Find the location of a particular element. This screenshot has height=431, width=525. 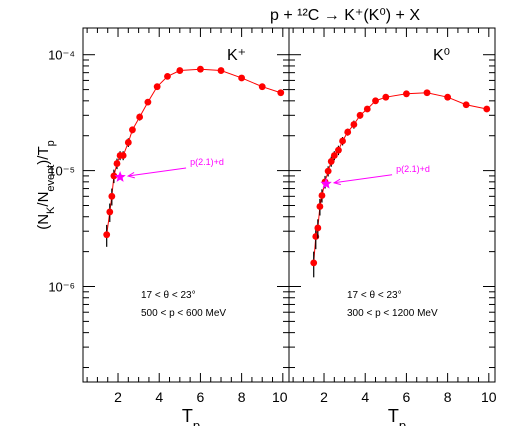

panel-label: K⁺ is located at coordinates (236, 55).